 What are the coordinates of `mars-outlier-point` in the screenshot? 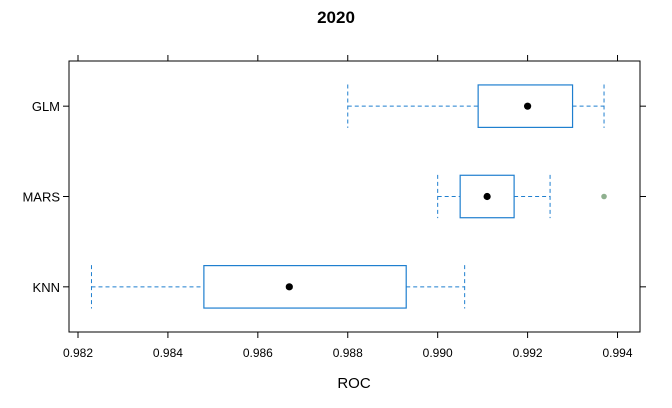 It's located at (604, 196).